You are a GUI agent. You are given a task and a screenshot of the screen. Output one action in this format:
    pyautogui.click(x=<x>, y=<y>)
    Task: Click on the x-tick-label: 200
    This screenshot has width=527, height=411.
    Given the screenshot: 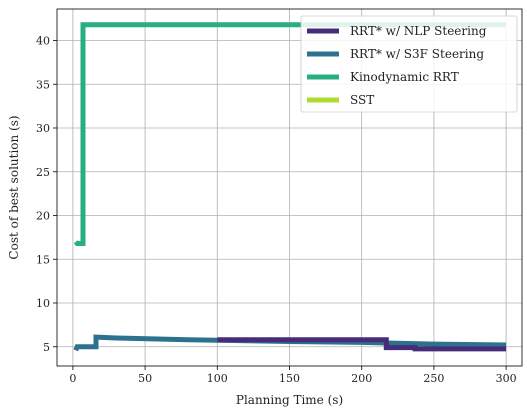 What is the action you would take?
    pyautogui.click(x=361, y=378)
    